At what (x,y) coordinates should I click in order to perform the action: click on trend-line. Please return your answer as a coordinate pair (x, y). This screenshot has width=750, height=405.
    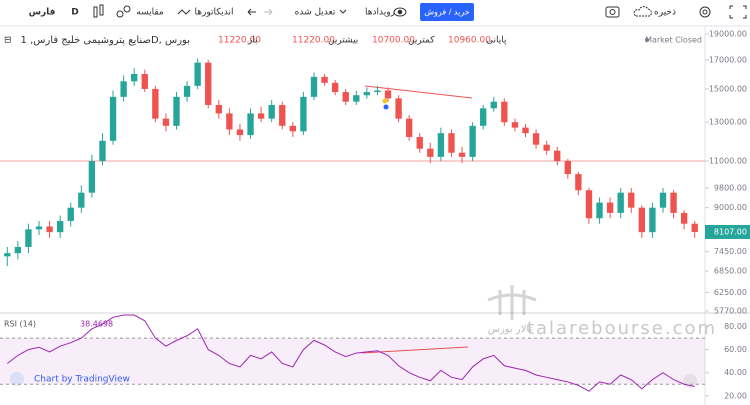
    Looking at the image, I should click on (418, 92).